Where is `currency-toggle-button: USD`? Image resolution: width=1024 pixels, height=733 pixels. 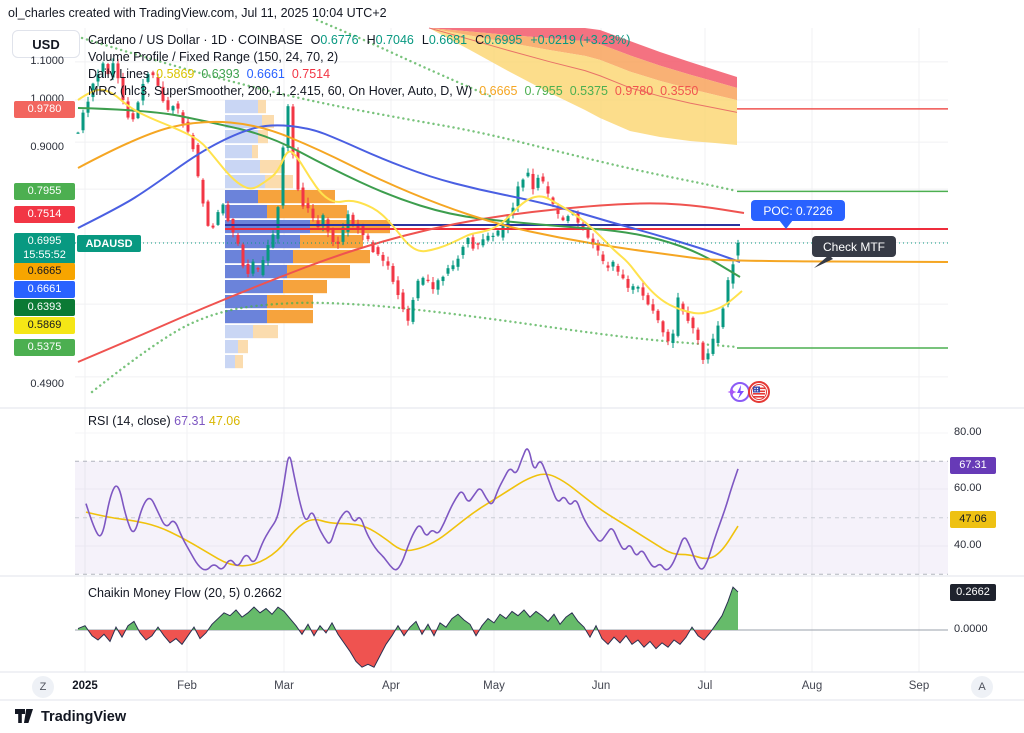
currency-toggle-button: USD is located at coordinates (46, 44).